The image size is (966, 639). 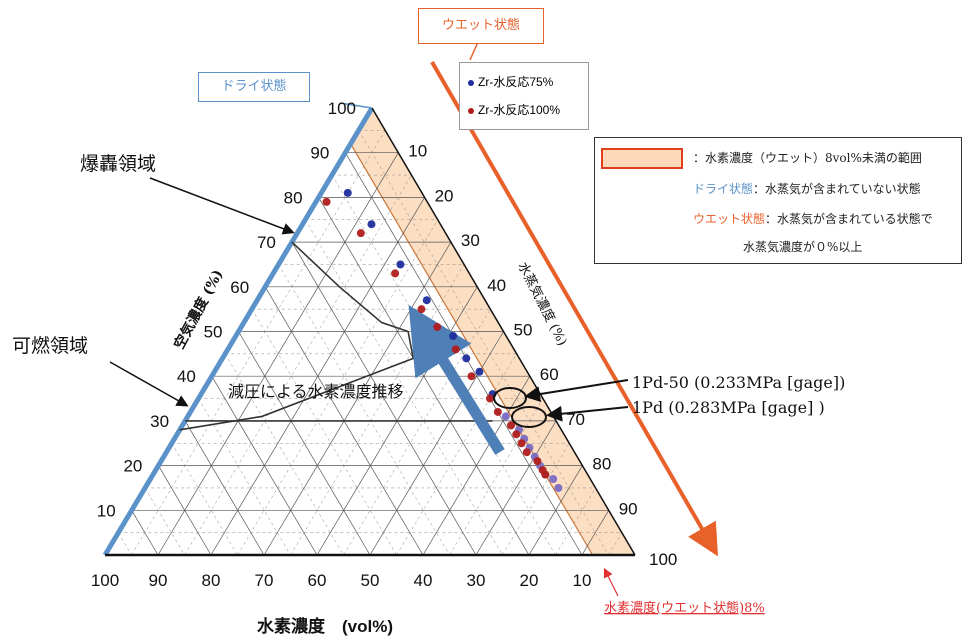 I want to click on bottom-tick-label: 40, so click(x=423, y=580).